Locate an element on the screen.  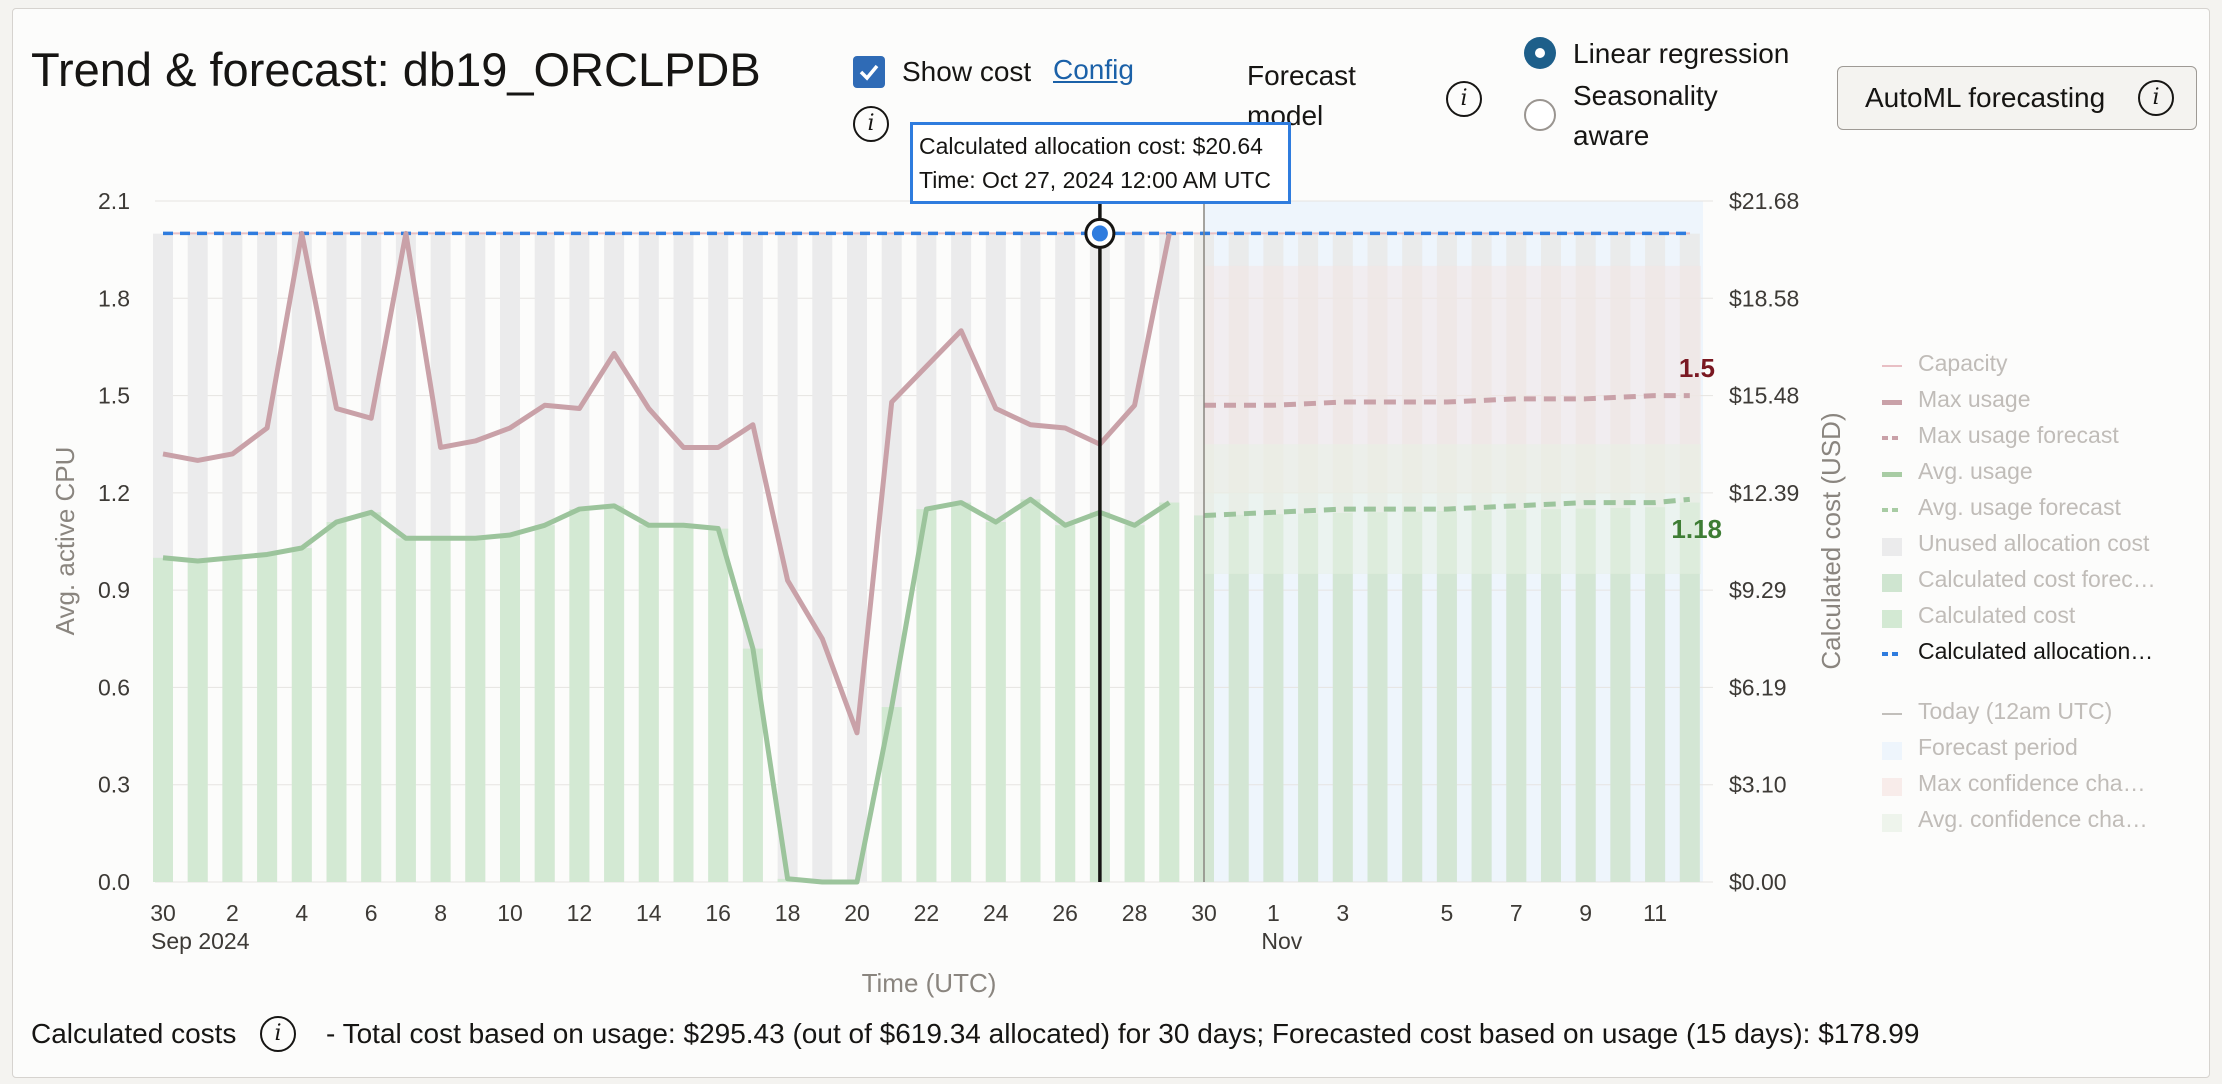
tooltip-allocation-cost: Calculated allocation cost: $20.64 is located at coordinates (1091, 146).